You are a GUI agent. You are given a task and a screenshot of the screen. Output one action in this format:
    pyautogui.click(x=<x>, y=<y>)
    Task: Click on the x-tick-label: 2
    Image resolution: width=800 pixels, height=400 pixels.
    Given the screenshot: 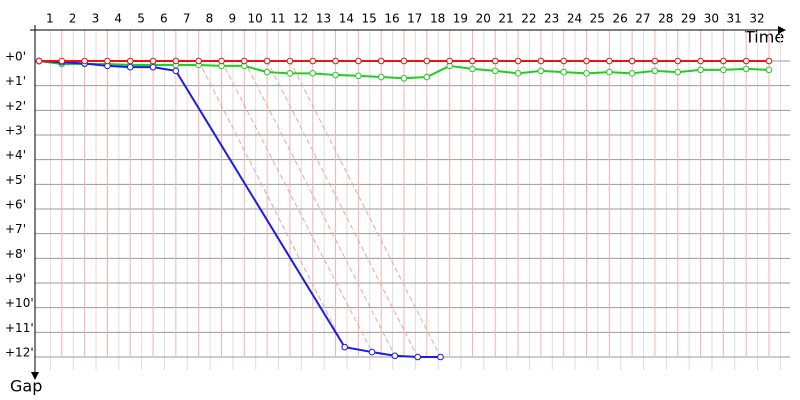 What is the action you would take?
    pyautogui.click(x=73, y=19)
    